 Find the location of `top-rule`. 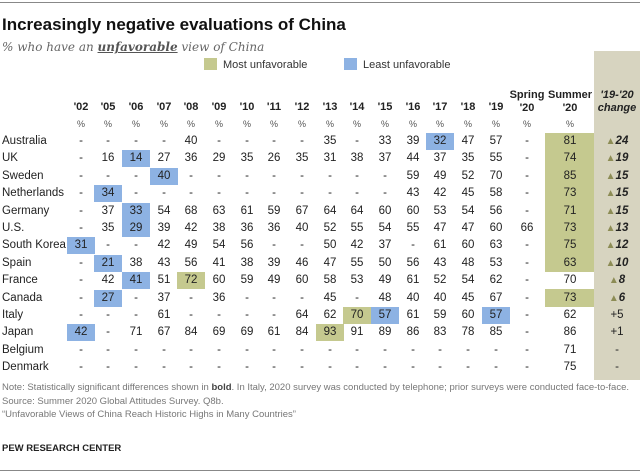

top-rule is located at coordinates (320, 2).